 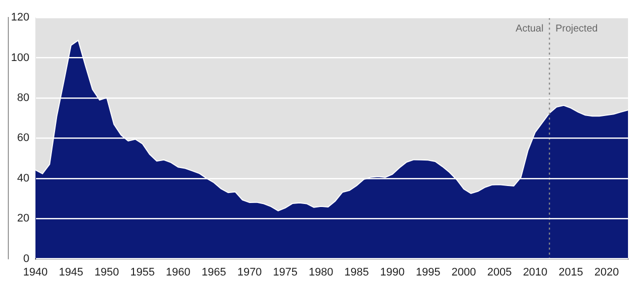 What do you see at coordinates (428, 272) in the screenshot?
I see `x-tick-label: 1995` at bounding box center [428, 272].